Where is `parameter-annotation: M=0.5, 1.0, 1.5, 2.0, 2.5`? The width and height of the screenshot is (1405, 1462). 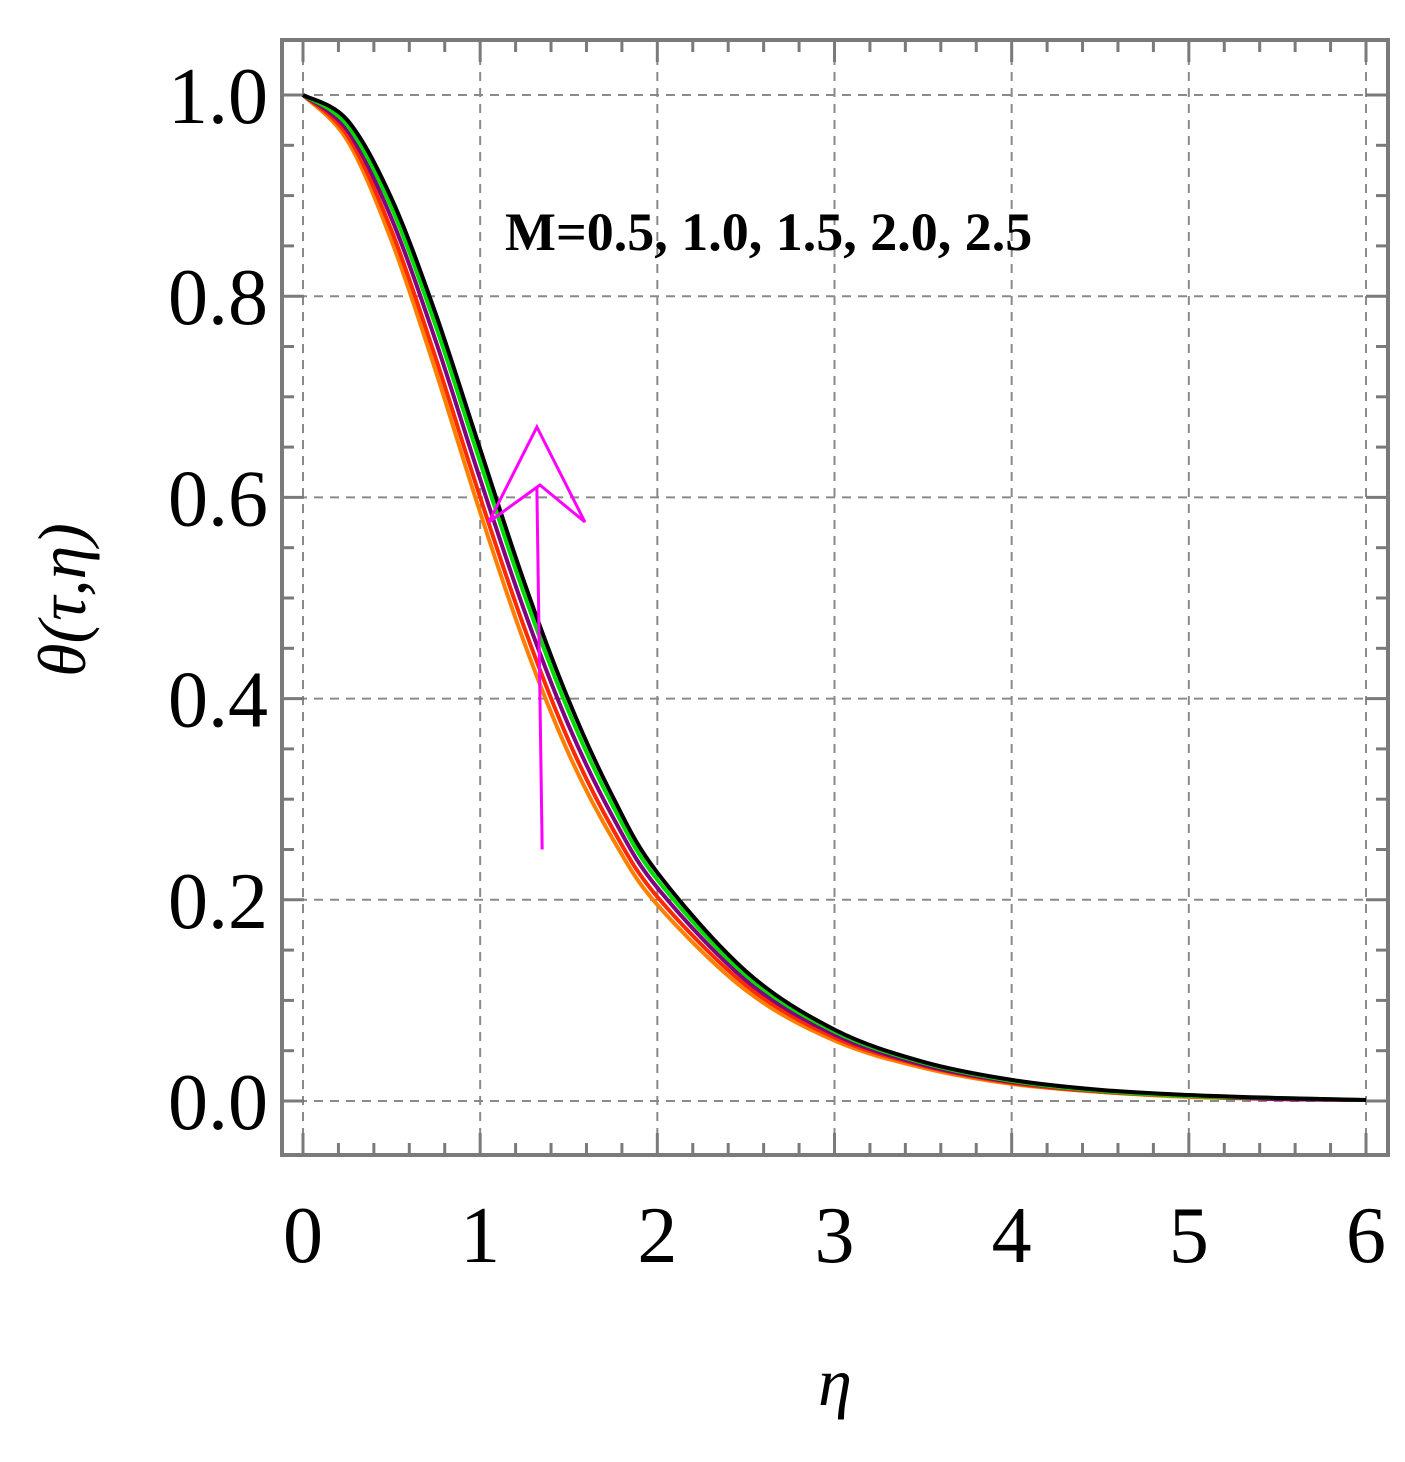 parameter-annotation: M=0.5, 1.0, 1.5, 2.0, 2.5 is located at coordinates (768, 232).